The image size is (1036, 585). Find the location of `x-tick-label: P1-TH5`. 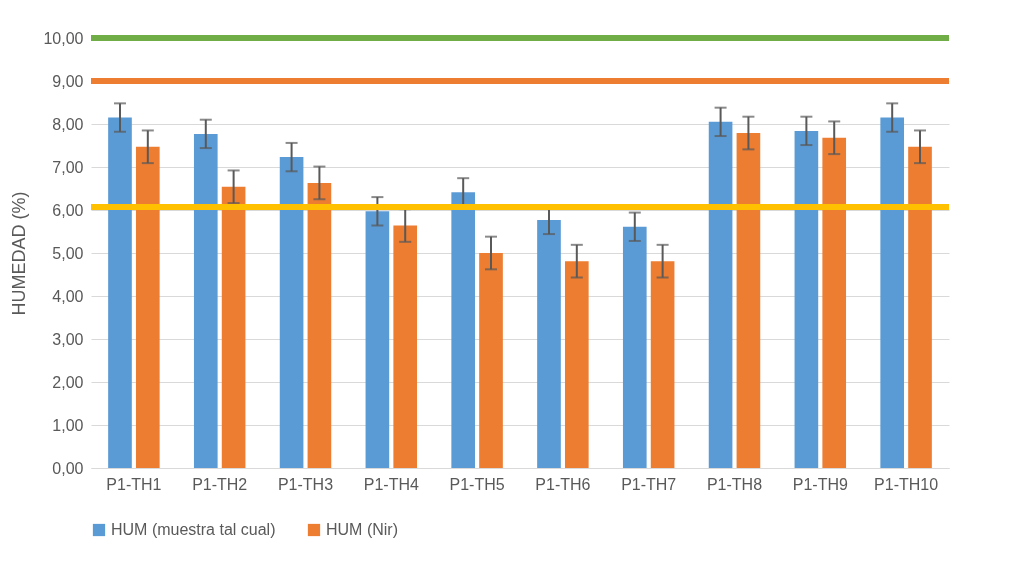

x-tick-label: P1-TH5 is located at coordinates (477, 484).